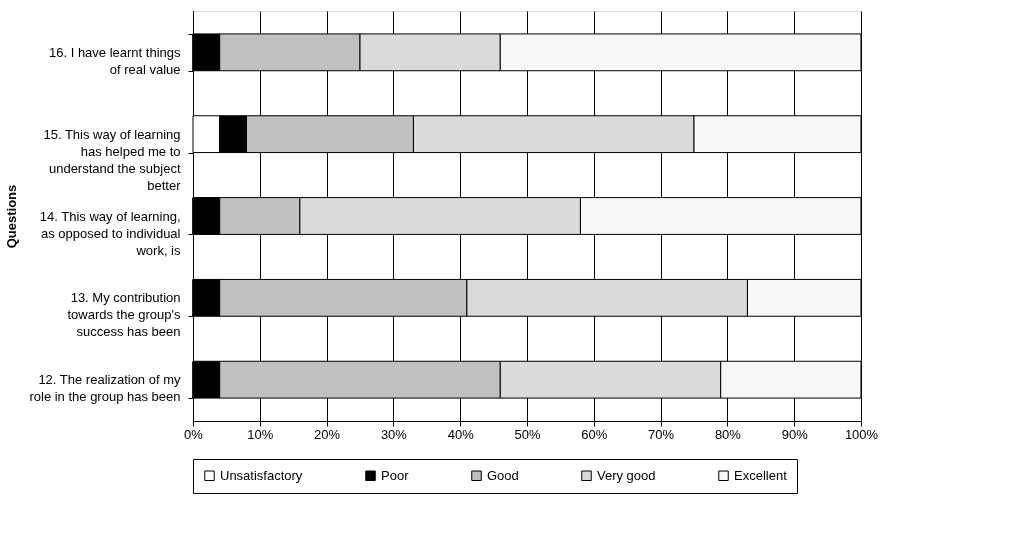 The height and width of the screenshot is (557, 1023). Describe the element at coordinates (527, 434) in the screenshot. I see `x-tick-label: 50%` at that location.